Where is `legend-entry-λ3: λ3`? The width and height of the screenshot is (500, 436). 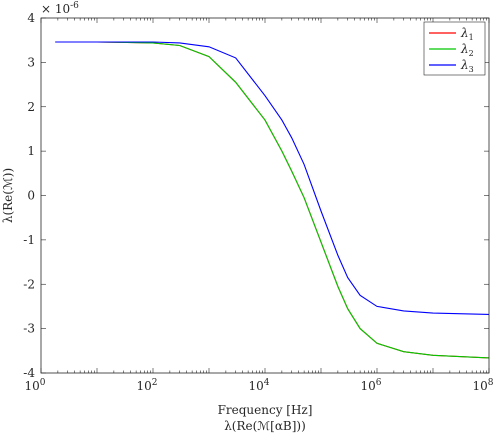
legend-entry-λ3: λ3 is located at coordinates (467, 66).